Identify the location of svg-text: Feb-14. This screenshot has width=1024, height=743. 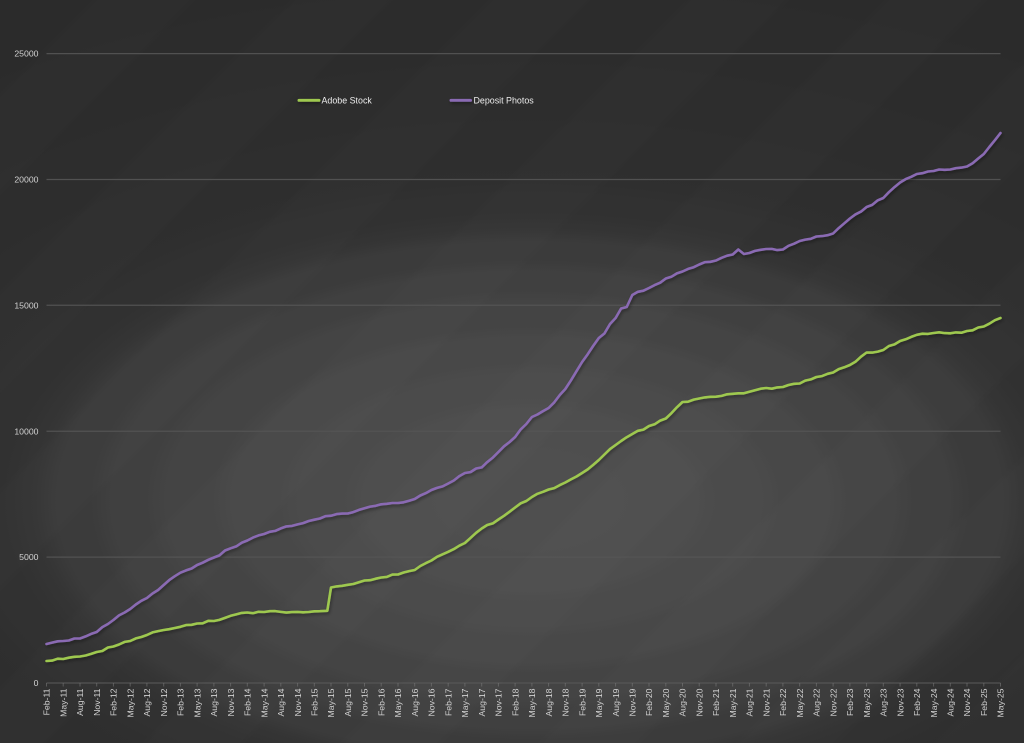
(248, 702).